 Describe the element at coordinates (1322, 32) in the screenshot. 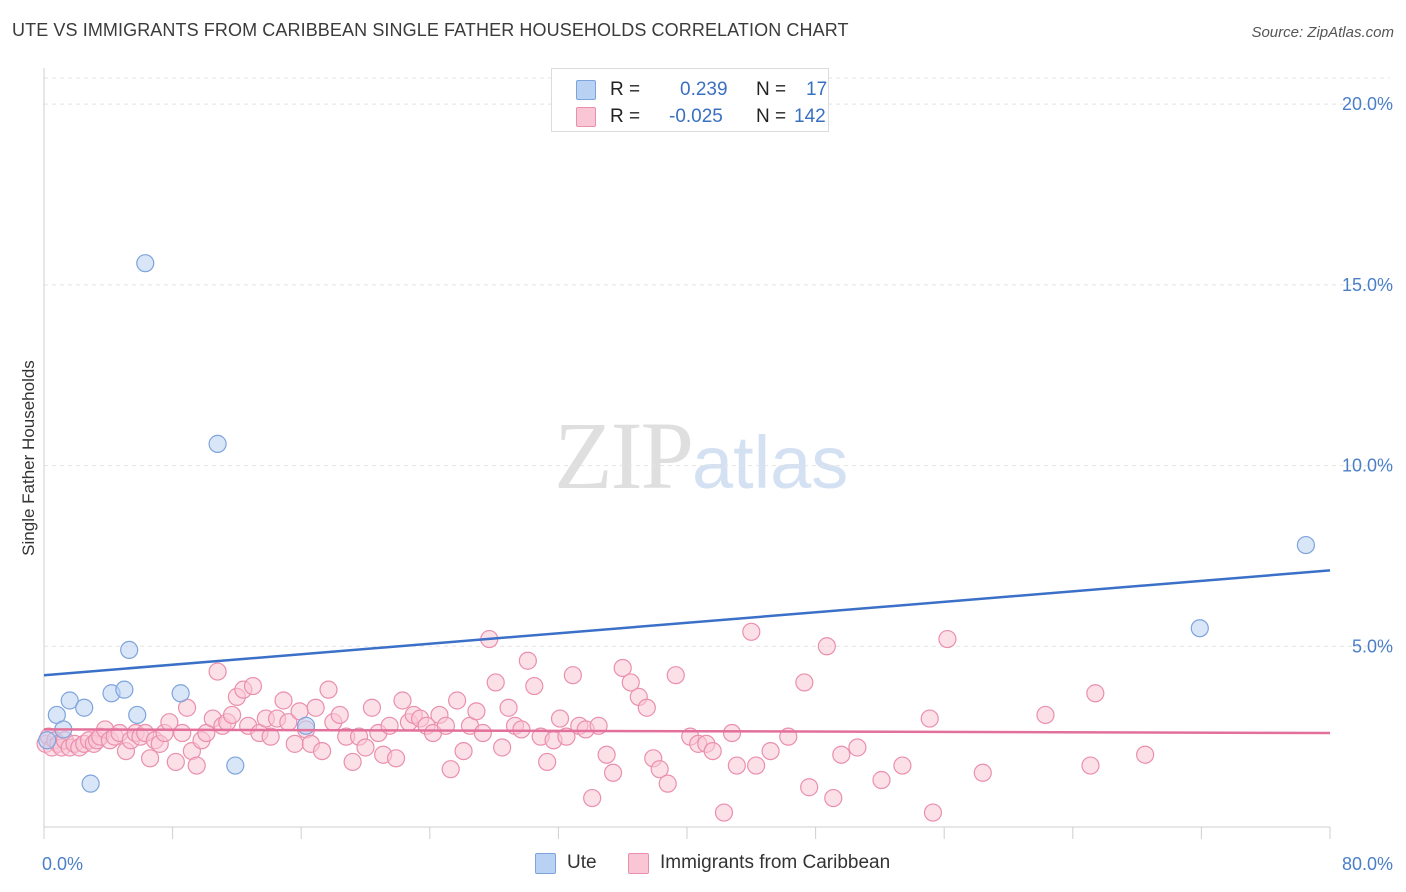

I see `source-credit: Source: ZipAtlas.com` at that location.